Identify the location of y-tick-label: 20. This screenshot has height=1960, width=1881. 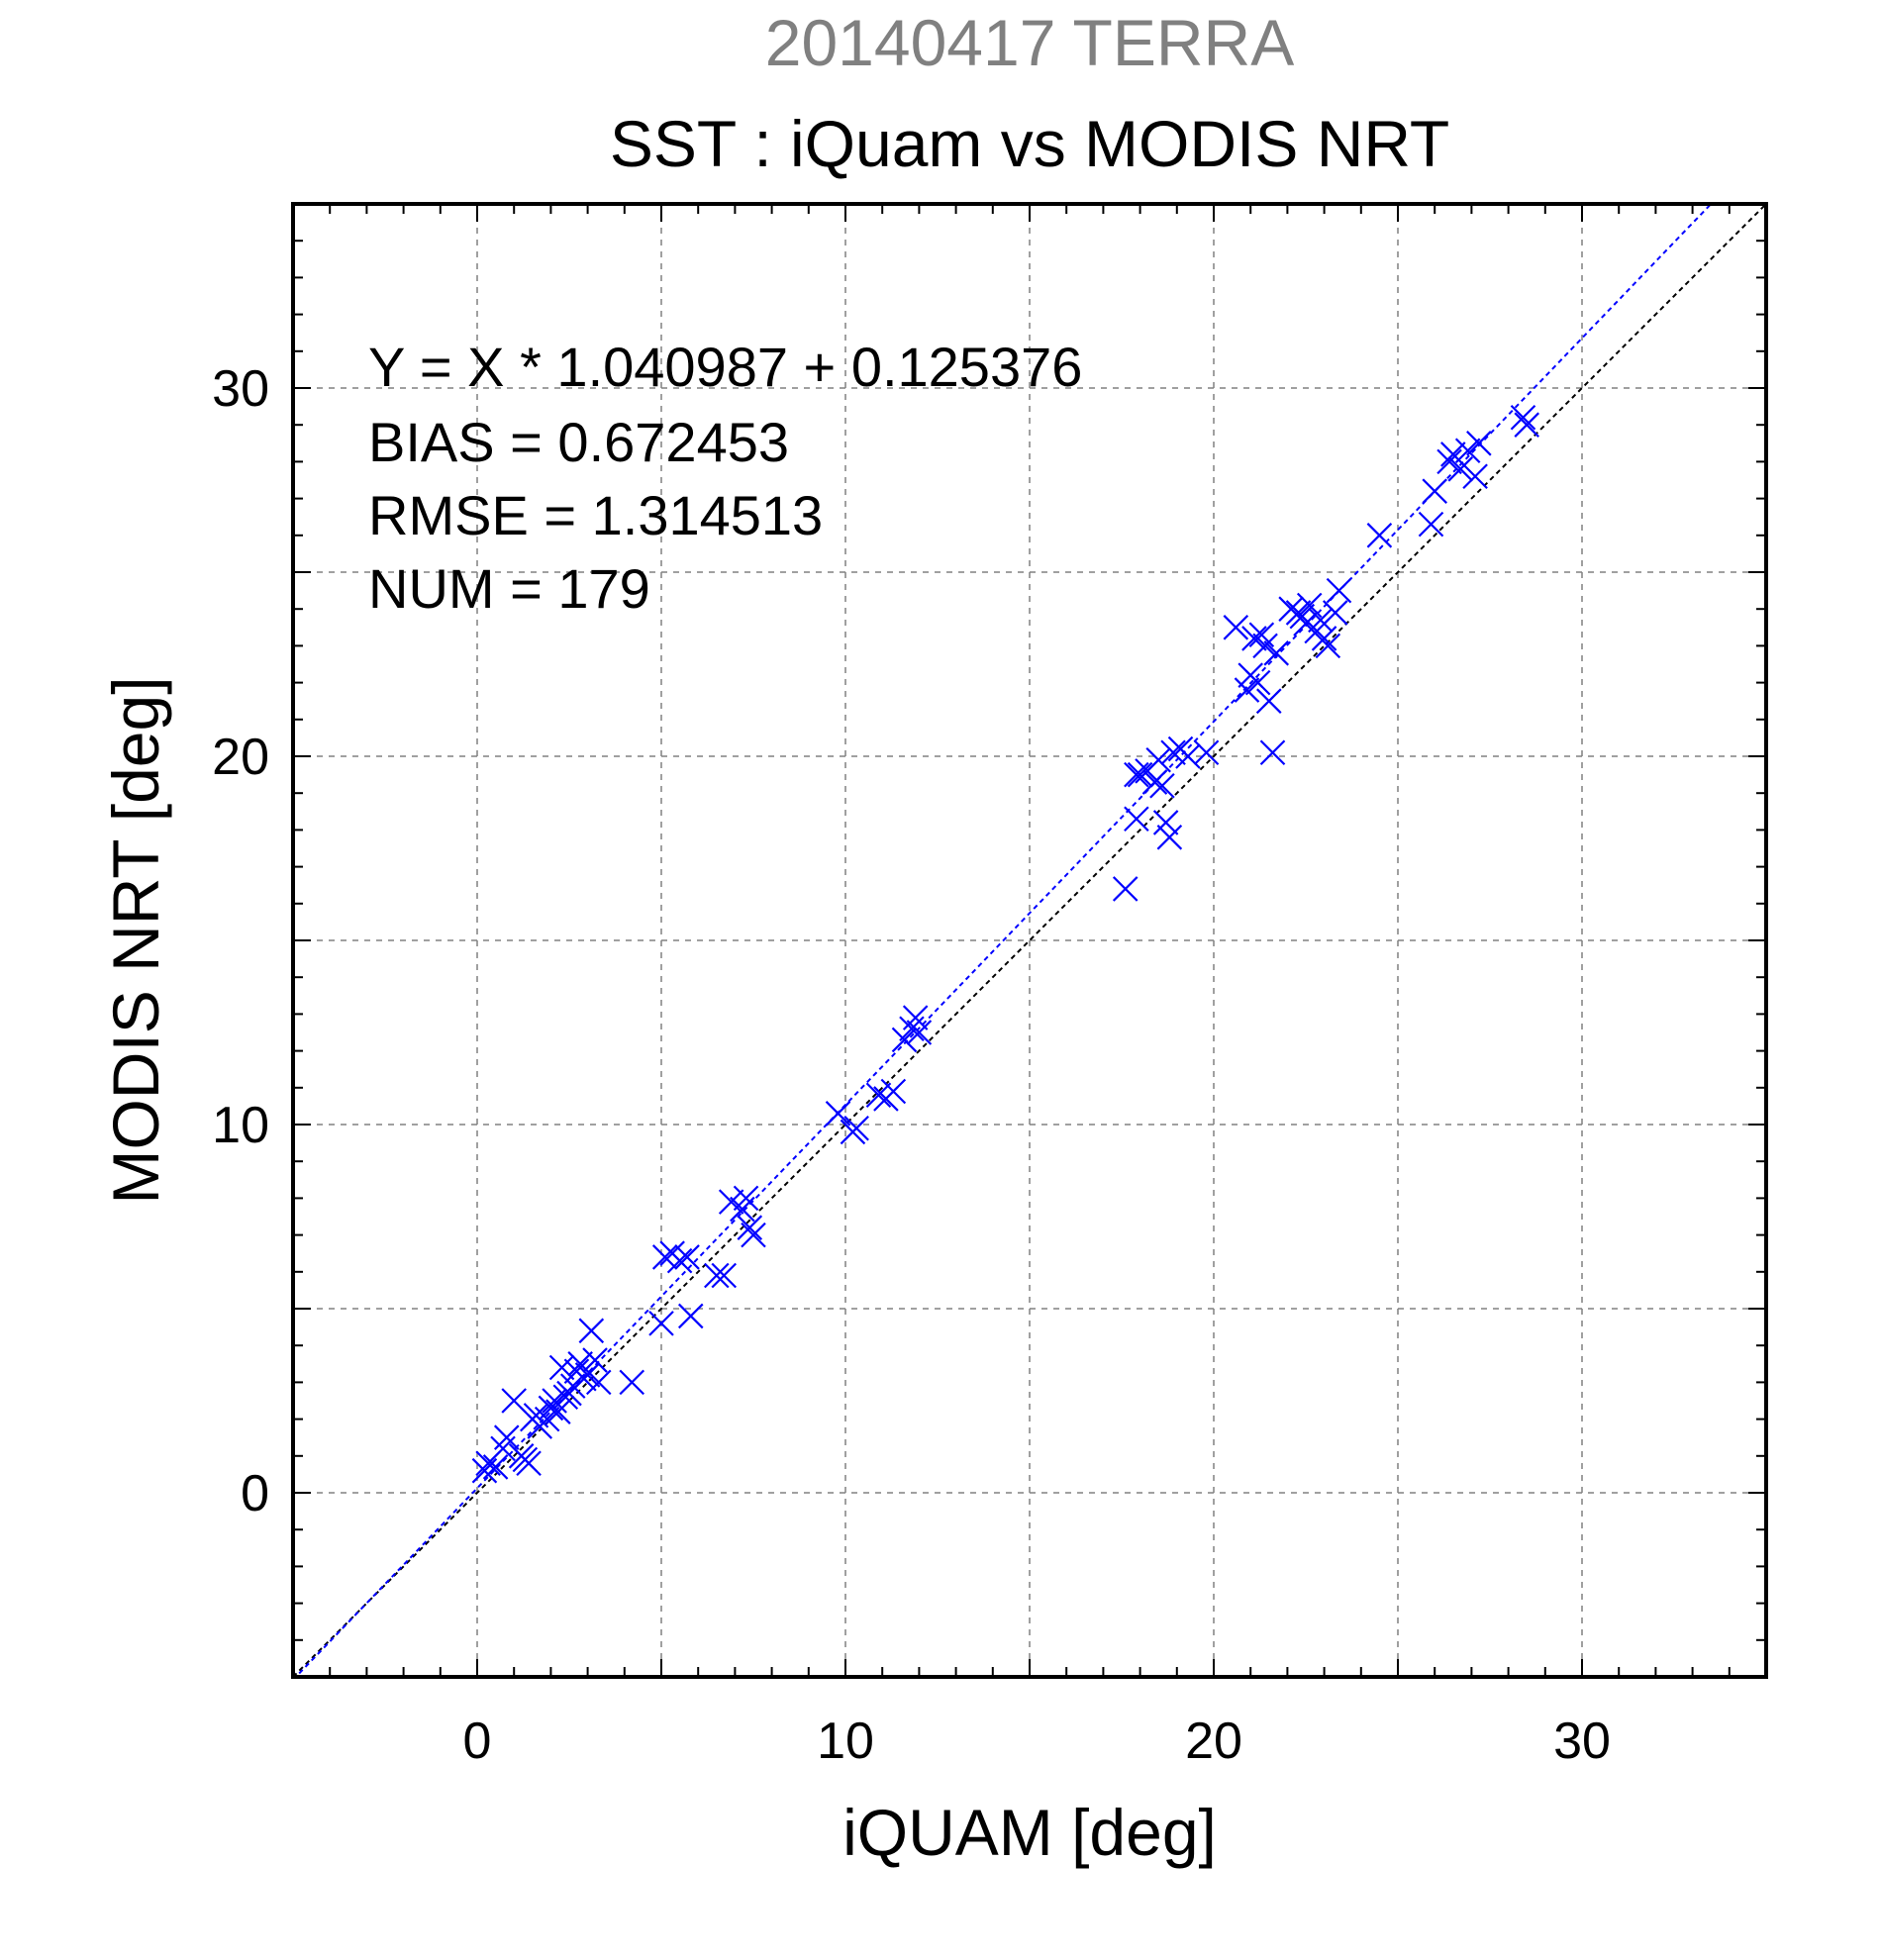
(241, 757).